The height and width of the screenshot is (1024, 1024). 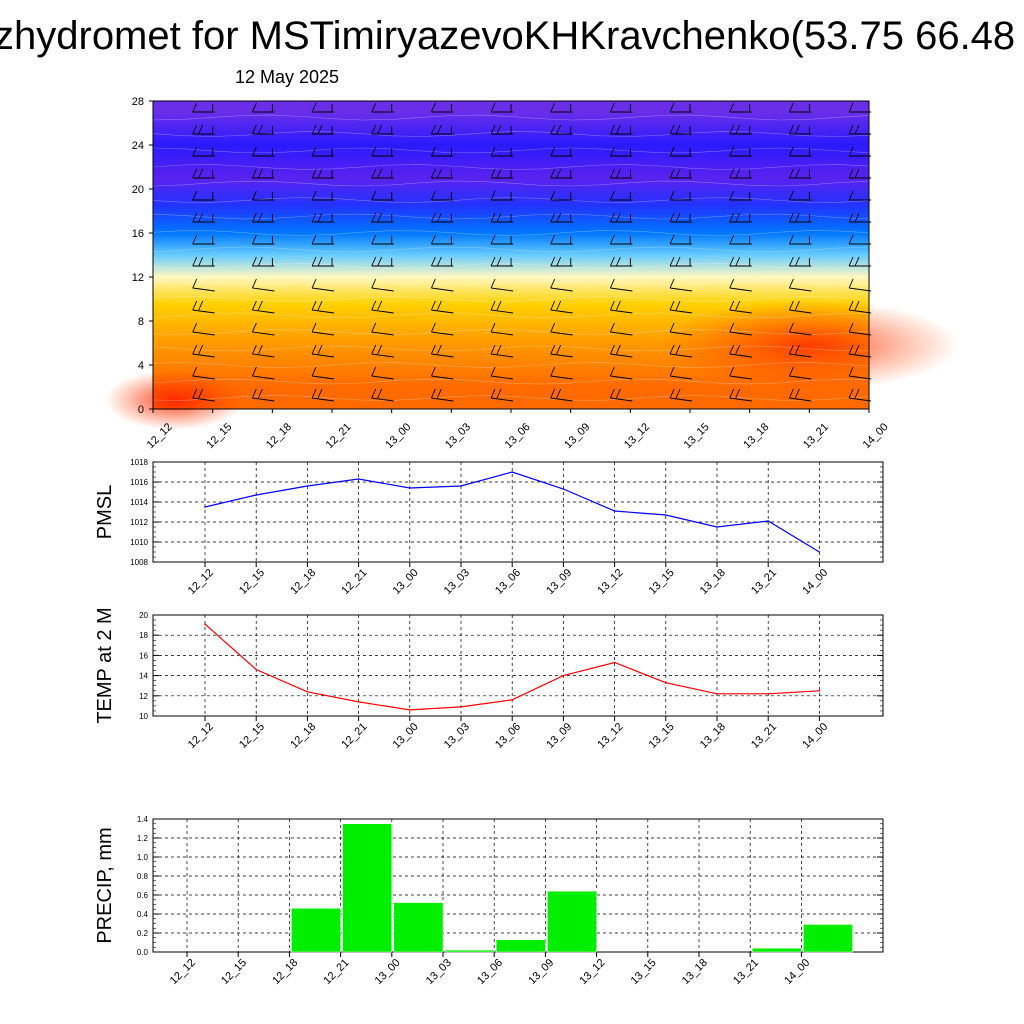 I want to click on x-tick-label: 12_21, so click(x=339, y=436).